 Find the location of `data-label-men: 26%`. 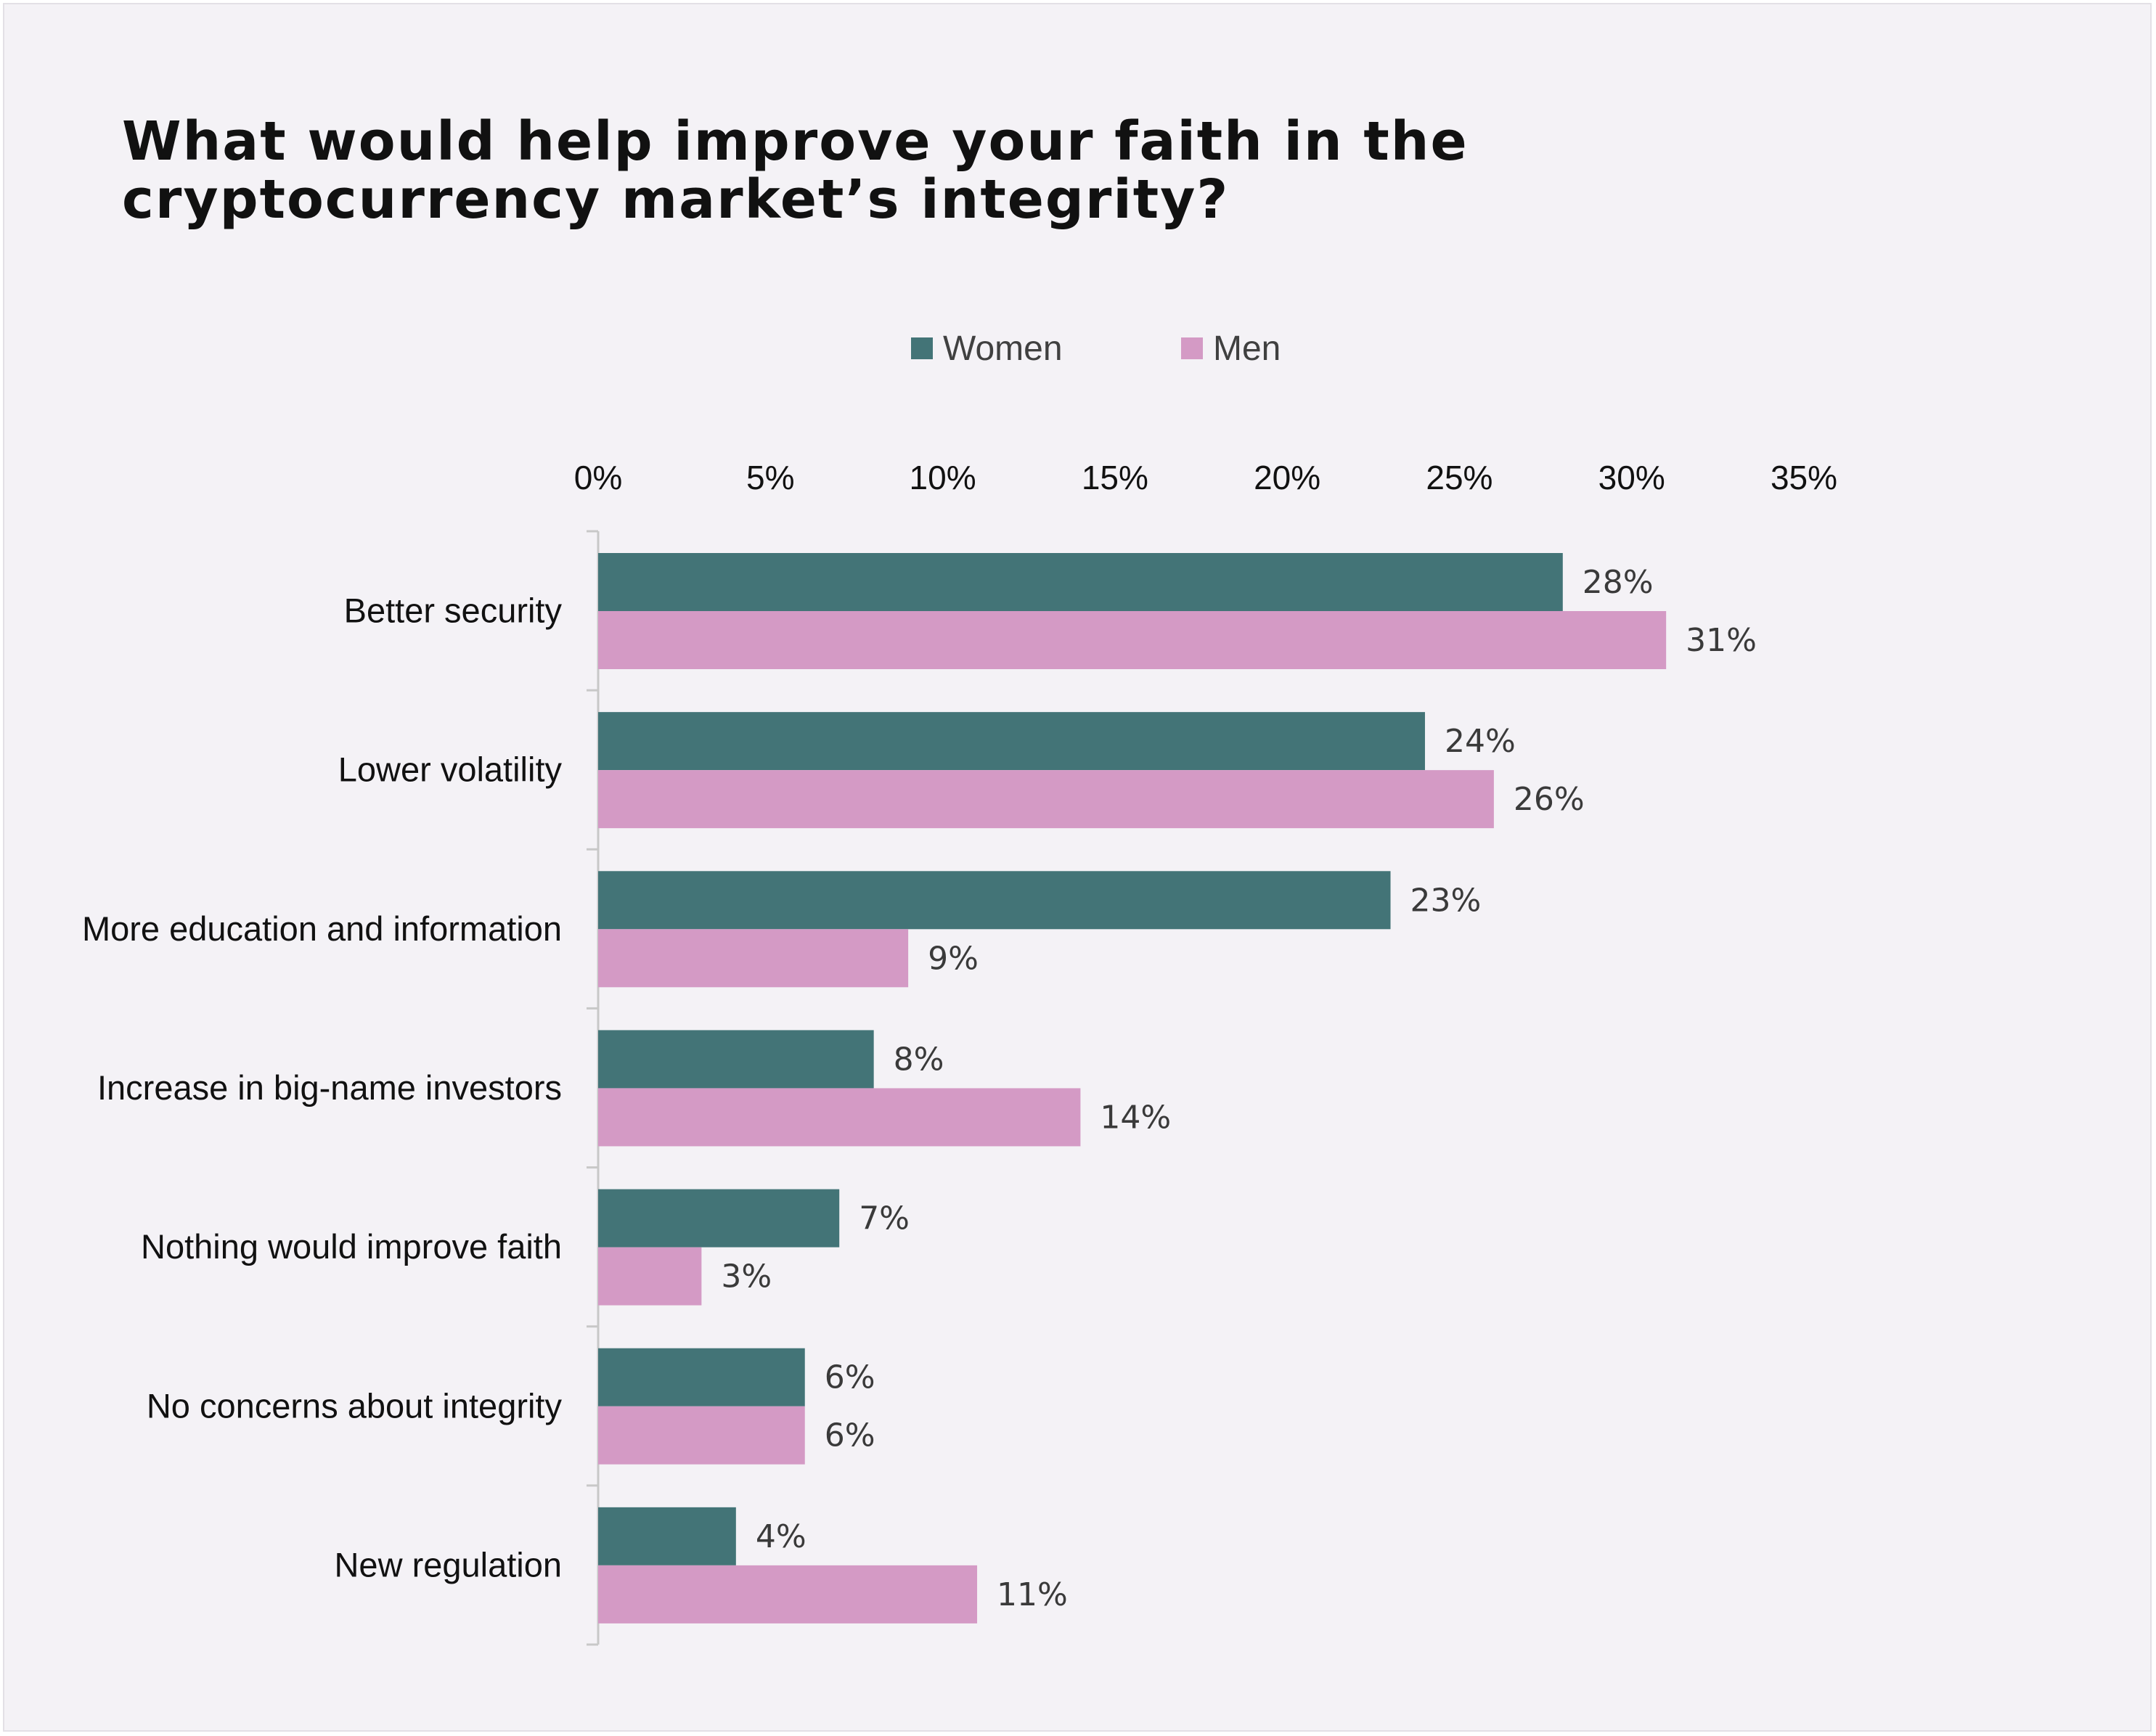

data-label-men: 26% is located at coordinates (1550, 799).